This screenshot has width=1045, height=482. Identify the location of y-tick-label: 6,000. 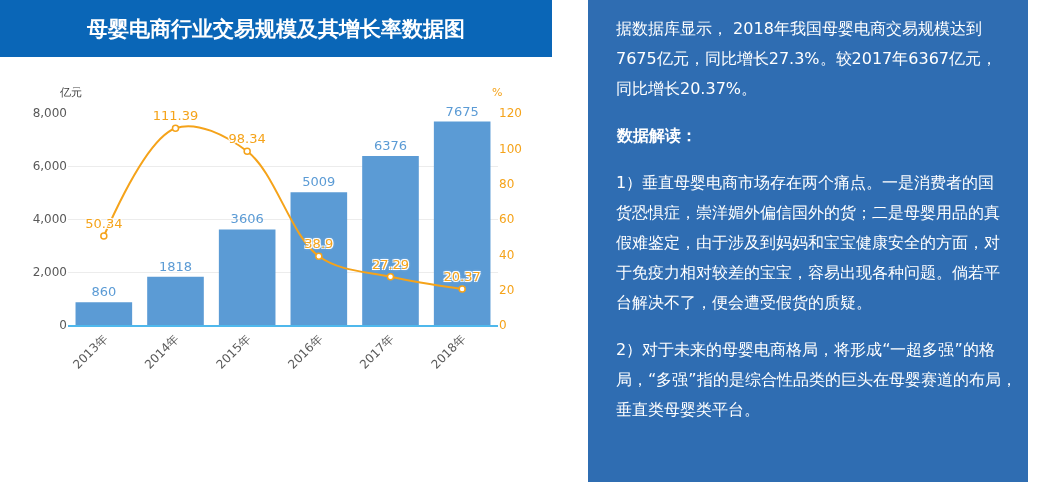
(49, 166).